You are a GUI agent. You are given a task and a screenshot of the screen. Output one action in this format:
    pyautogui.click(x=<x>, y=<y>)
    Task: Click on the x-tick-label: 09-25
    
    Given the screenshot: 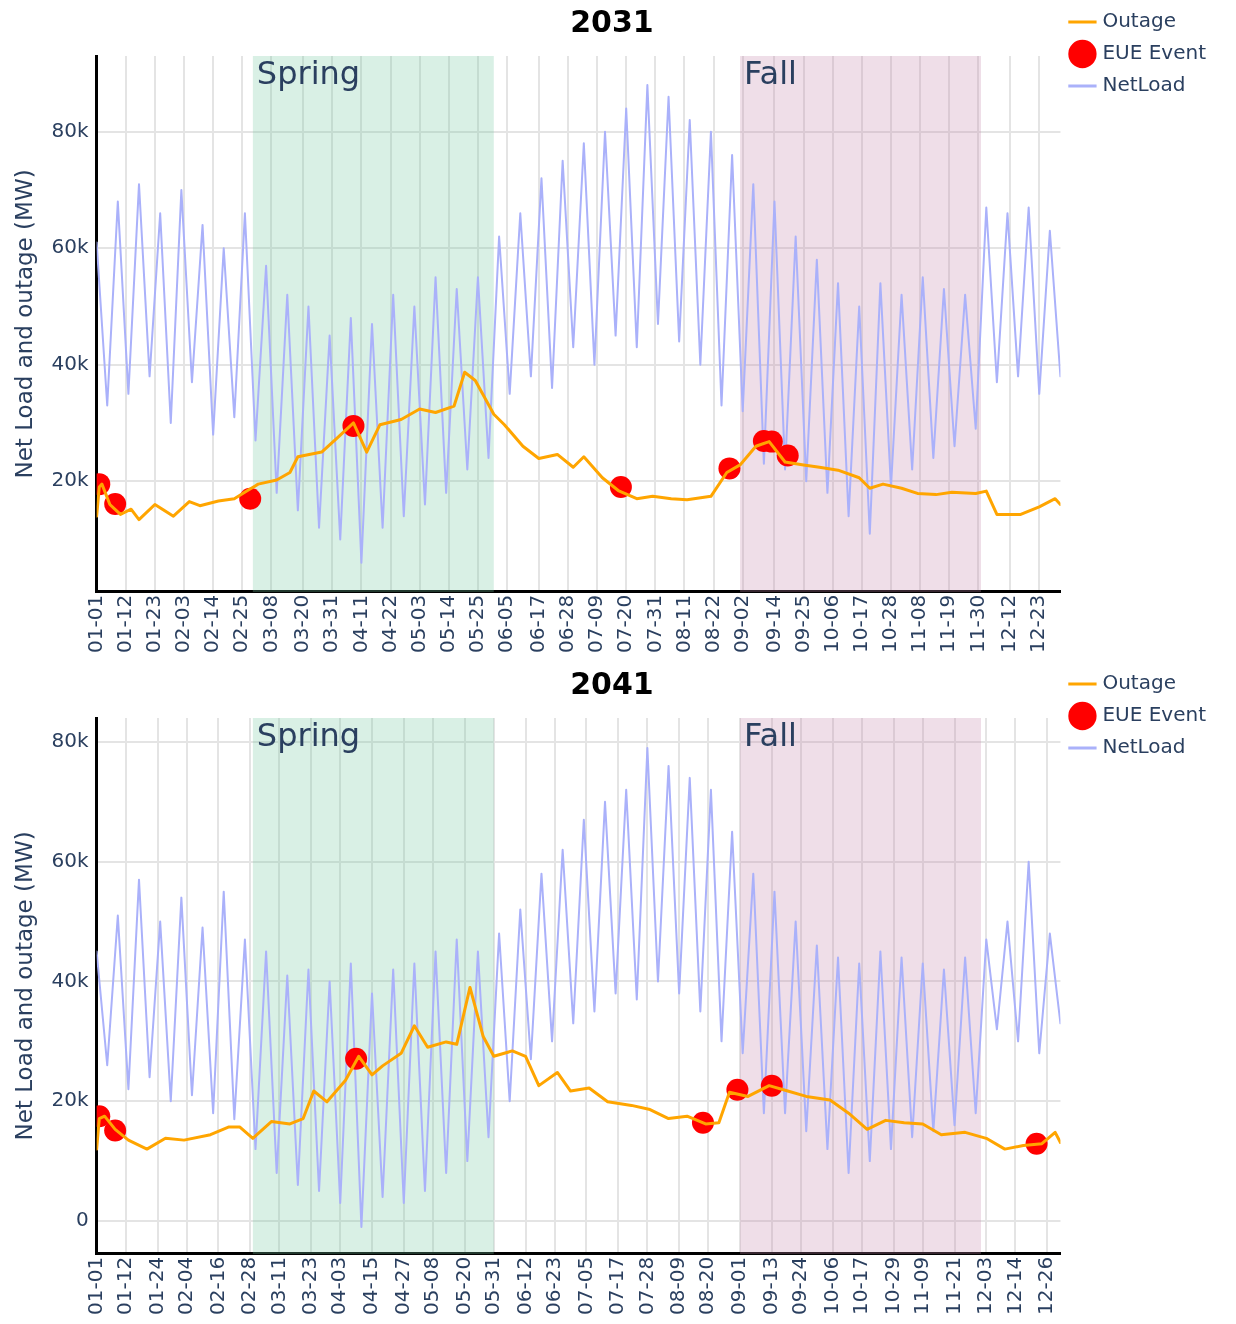 What is the action you would take?
    pyautogui.click(x=801, y=624)
    